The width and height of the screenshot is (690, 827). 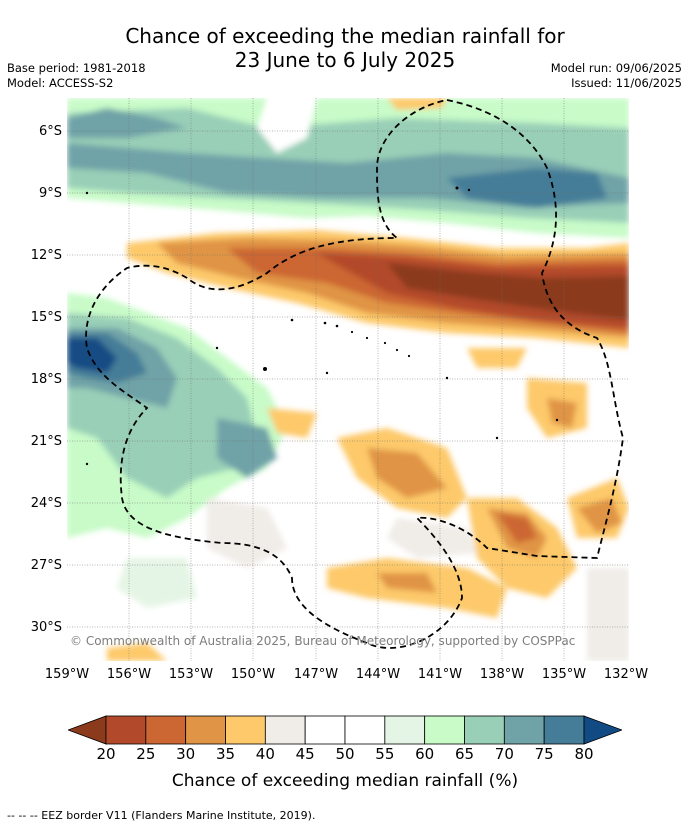 What do you see at coordinates (60, 83) in the screenshot?
I see `model-text: Model: ACCESS-S2` at bounding box center [60, 83].